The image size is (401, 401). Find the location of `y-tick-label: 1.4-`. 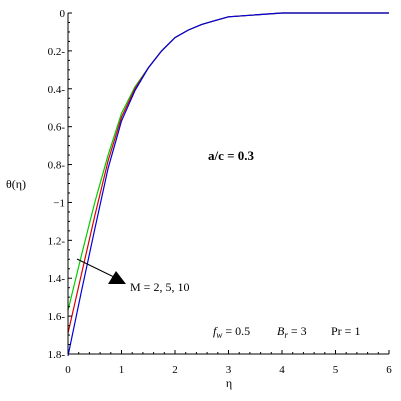

y-tick-label: 1.4- is located at coordinates (57, 279).